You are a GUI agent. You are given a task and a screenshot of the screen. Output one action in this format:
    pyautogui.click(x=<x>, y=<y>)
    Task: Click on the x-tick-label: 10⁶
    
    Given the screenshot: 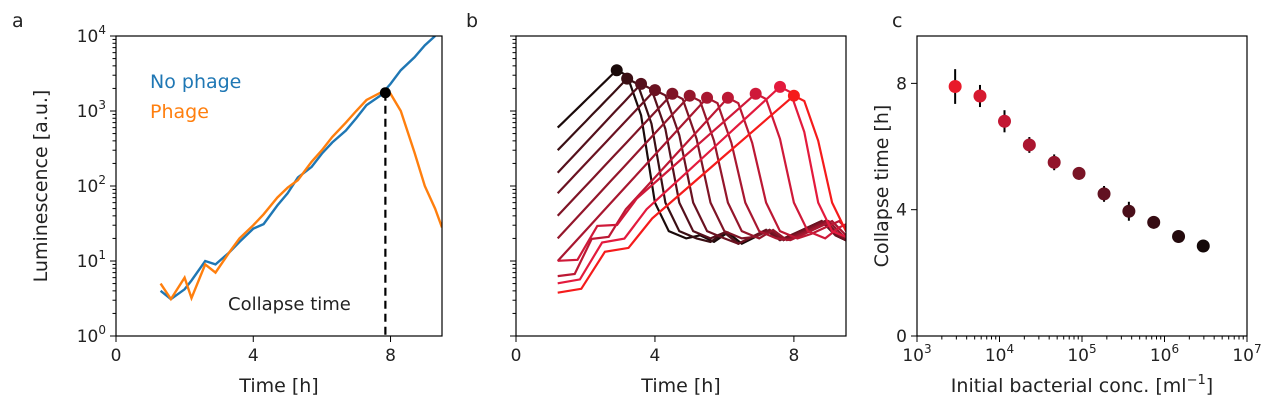 What is the action you would take?
    pyautogui.click(x=1164, y=354)
    